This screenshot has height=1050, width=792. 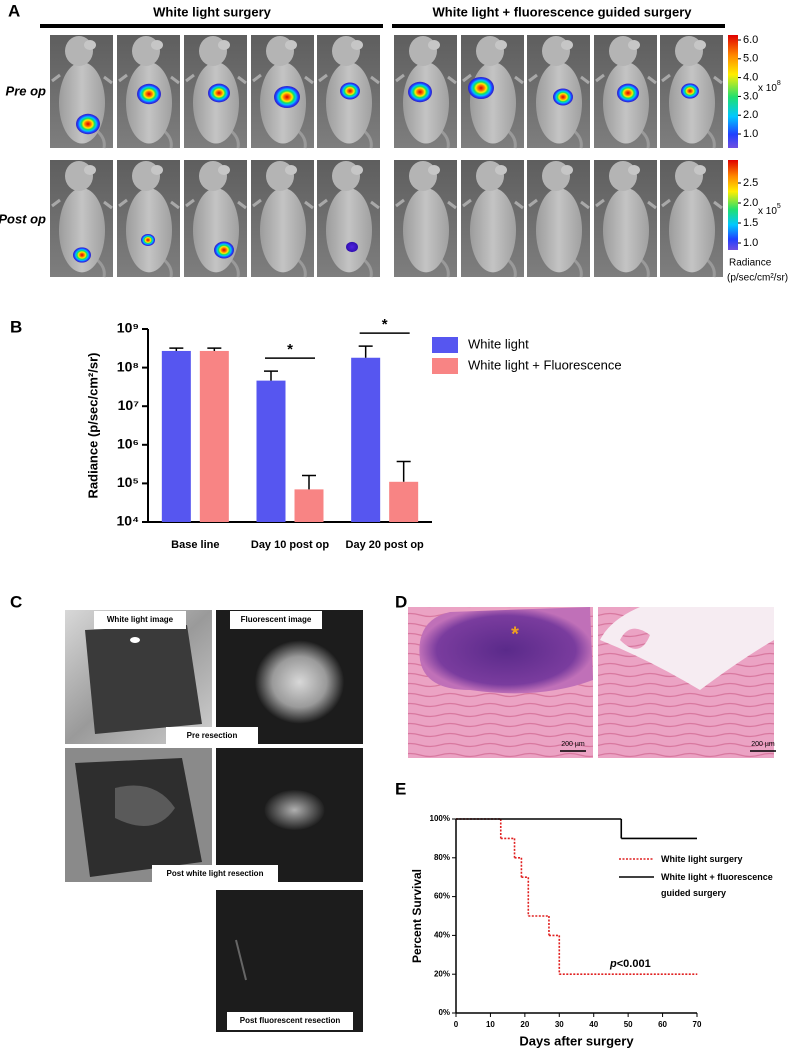 I want to click on y-tick-label: 10⁸, so click(x=128, y=366).